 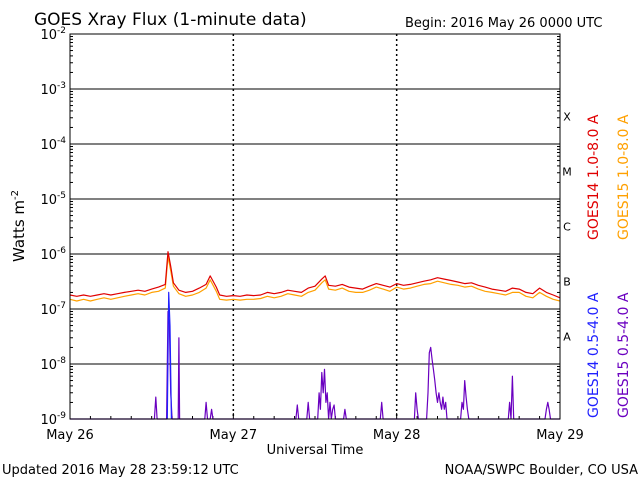 What do you see at coordinates (61, 86) in the screenshot?
I see `y-tick-label-exponent: -3` at bounding box center [61, 86].